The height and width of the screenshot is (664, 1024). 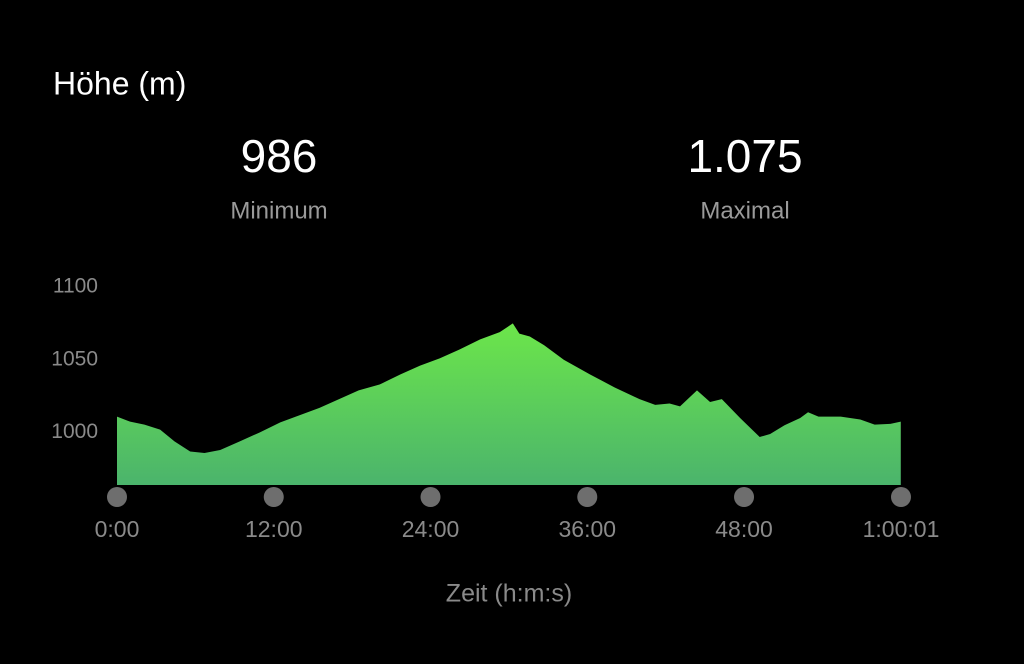 I want to click on x-tick-label: 1:00:01, so click(x=901, y=529).